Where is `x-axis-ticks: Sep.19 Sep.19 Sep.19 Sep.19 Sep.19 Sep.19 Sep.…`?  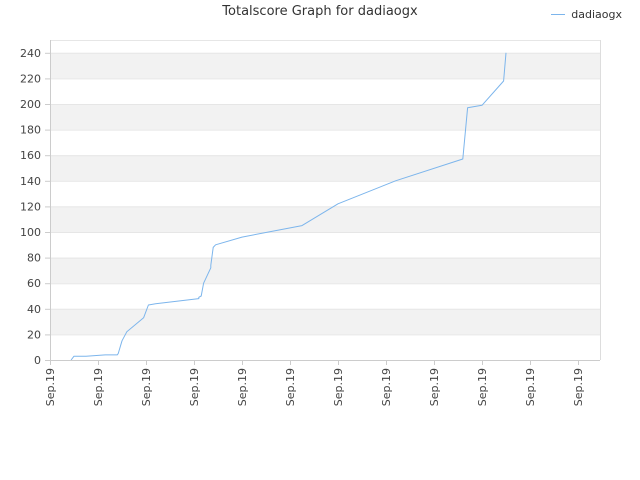 x-axis-ticks: Sep.19 Sep.19 Sep.19 Sep.19 Sep.19 Sep.19 Sep.… is located at coordinates (314, 383).